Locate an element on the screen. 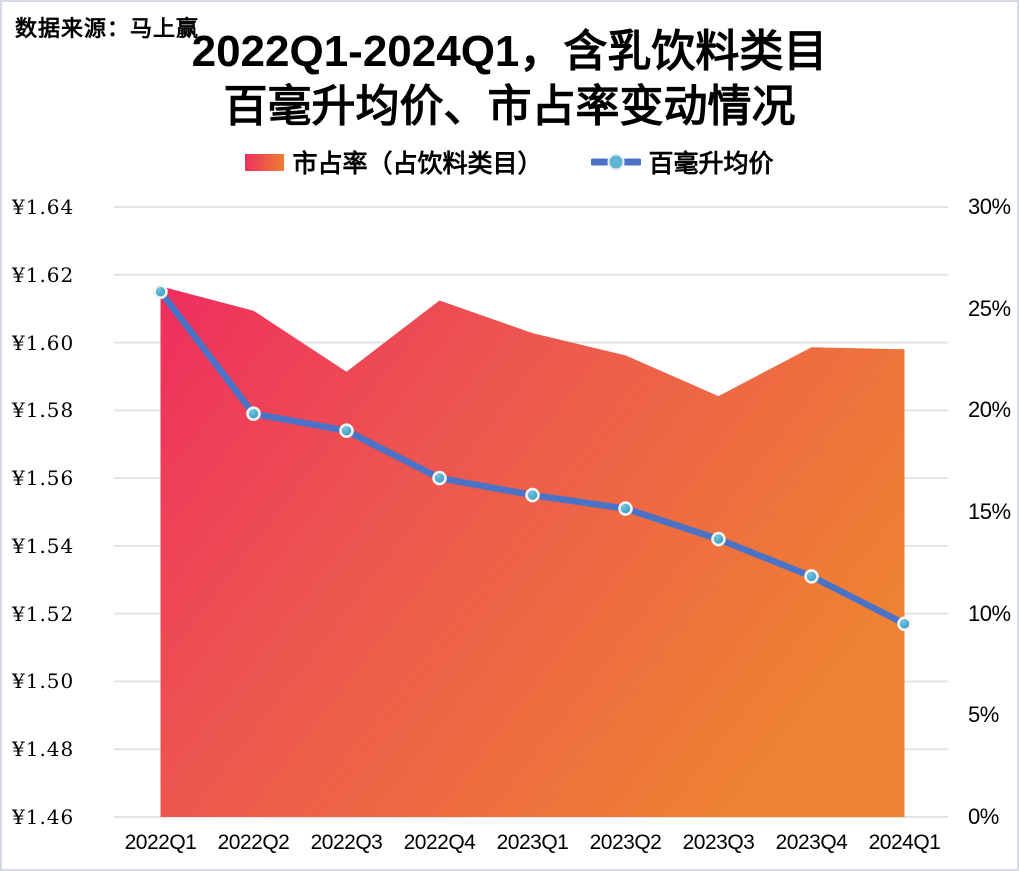 The height and width of the screenshot is (871, 1019). left-axis-tick: ¥1.46 is located at coordinates (43, 817).